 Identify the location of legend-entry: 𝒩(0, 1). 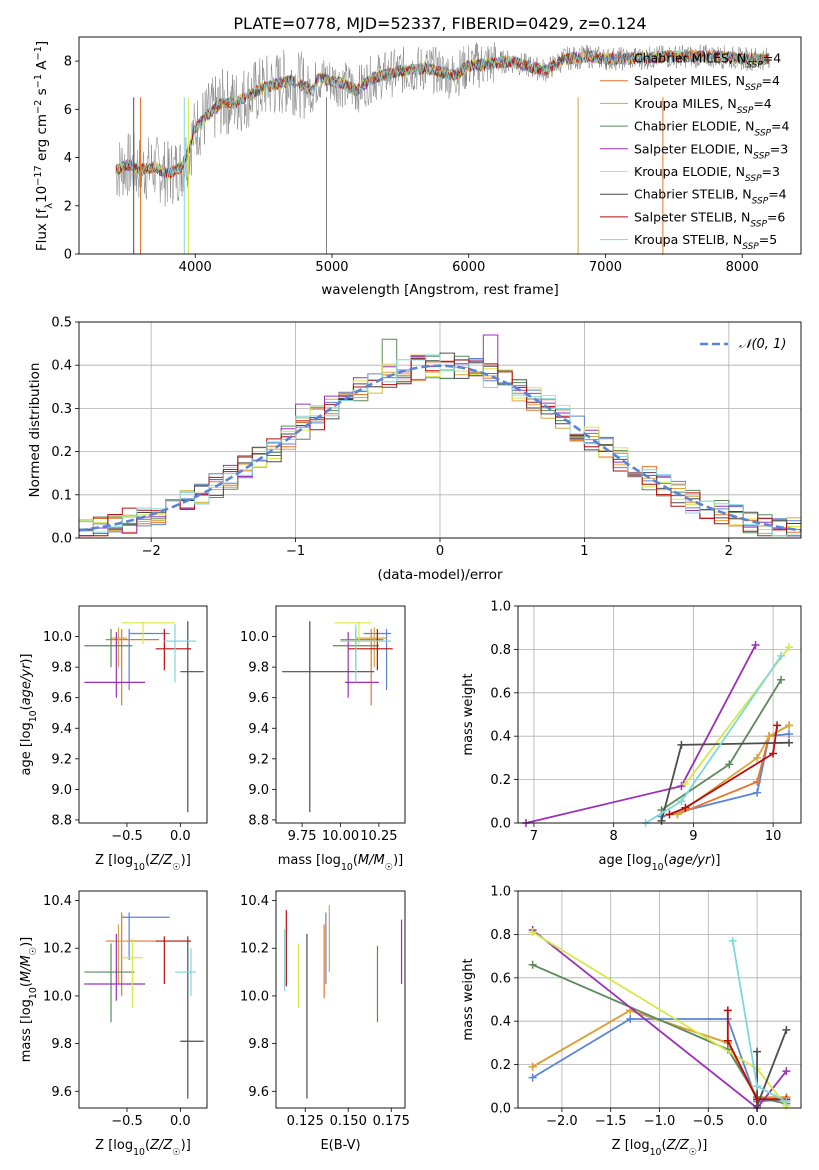
(762, 344).